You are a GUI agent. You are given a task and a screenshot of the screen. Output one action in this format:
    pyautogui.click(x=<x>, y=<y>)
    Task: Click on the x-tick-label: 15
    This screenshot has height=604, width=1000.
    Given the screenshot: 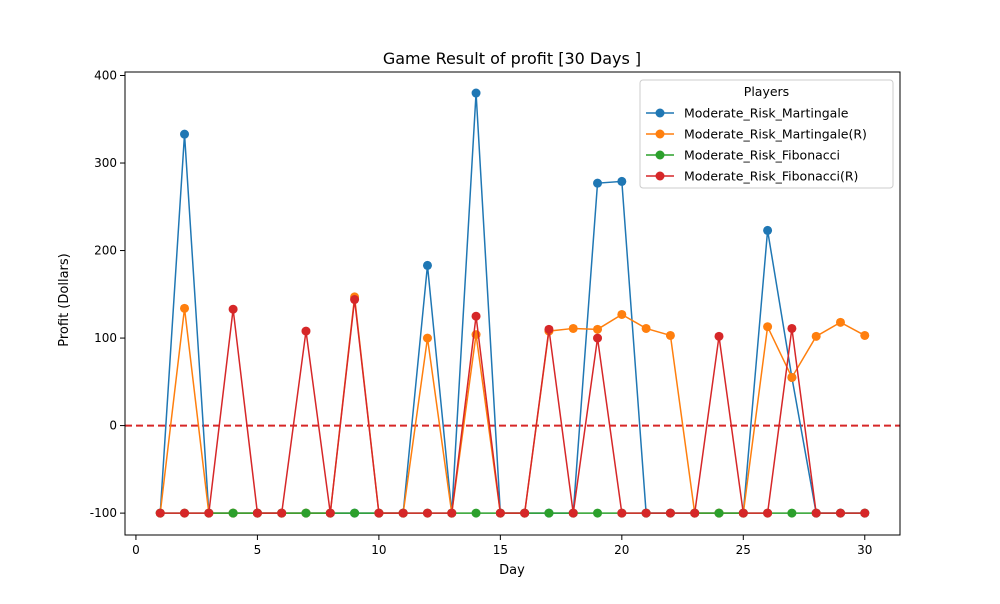 What is the action you would take?
    pyautogui.click(x=500, y=550)
    